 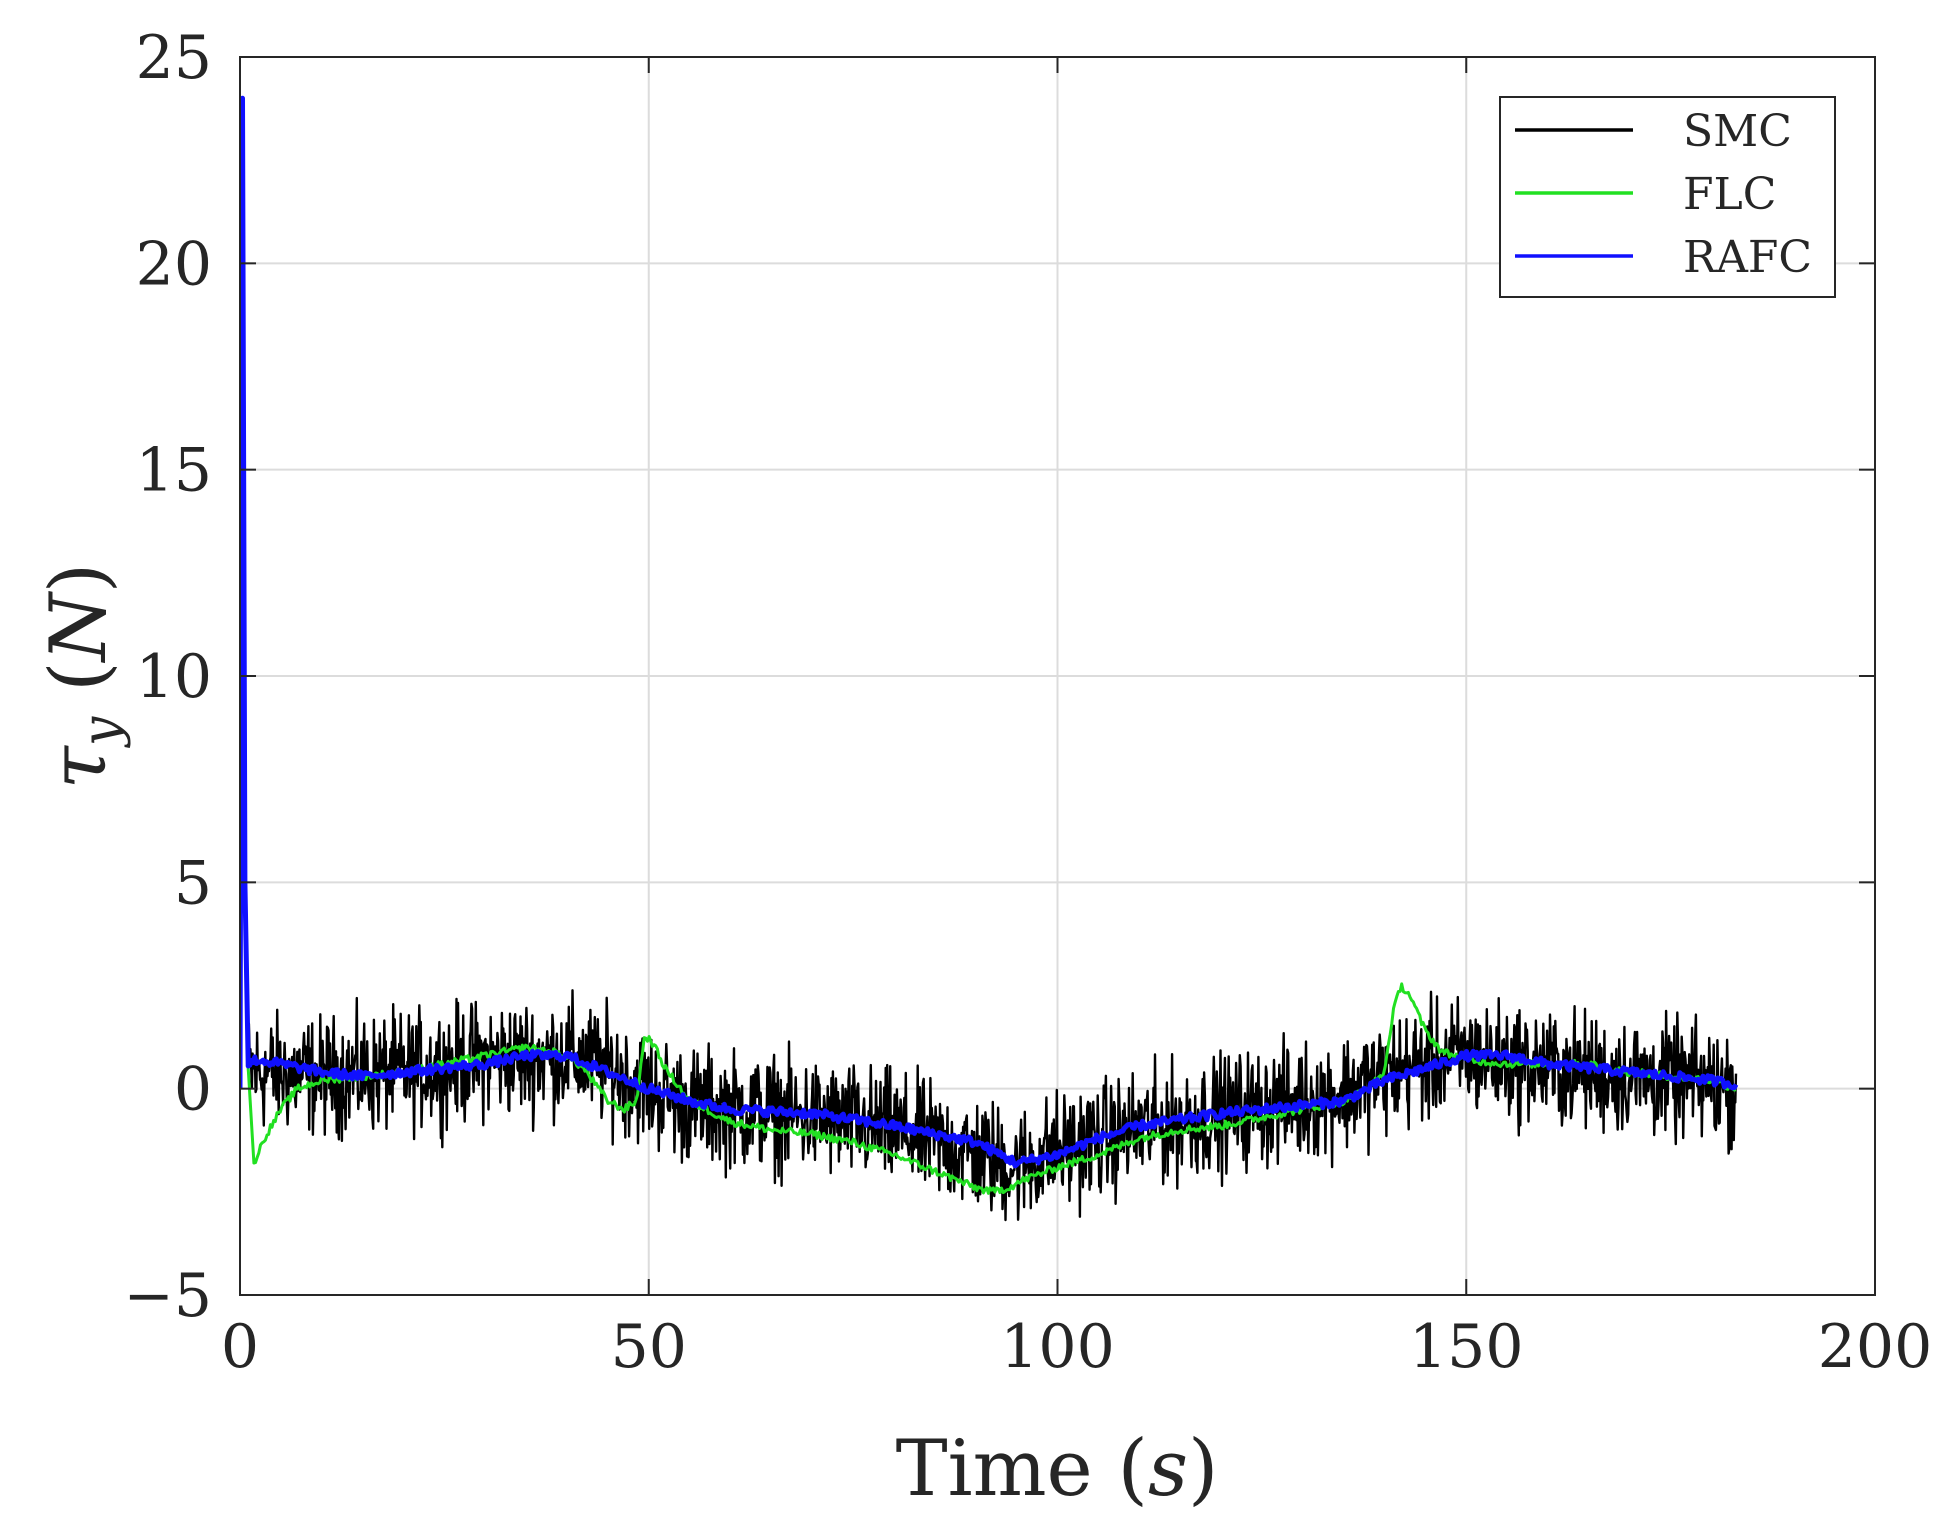 I want to click on y-axis-label: τy (N), so click(x=83, y=676).